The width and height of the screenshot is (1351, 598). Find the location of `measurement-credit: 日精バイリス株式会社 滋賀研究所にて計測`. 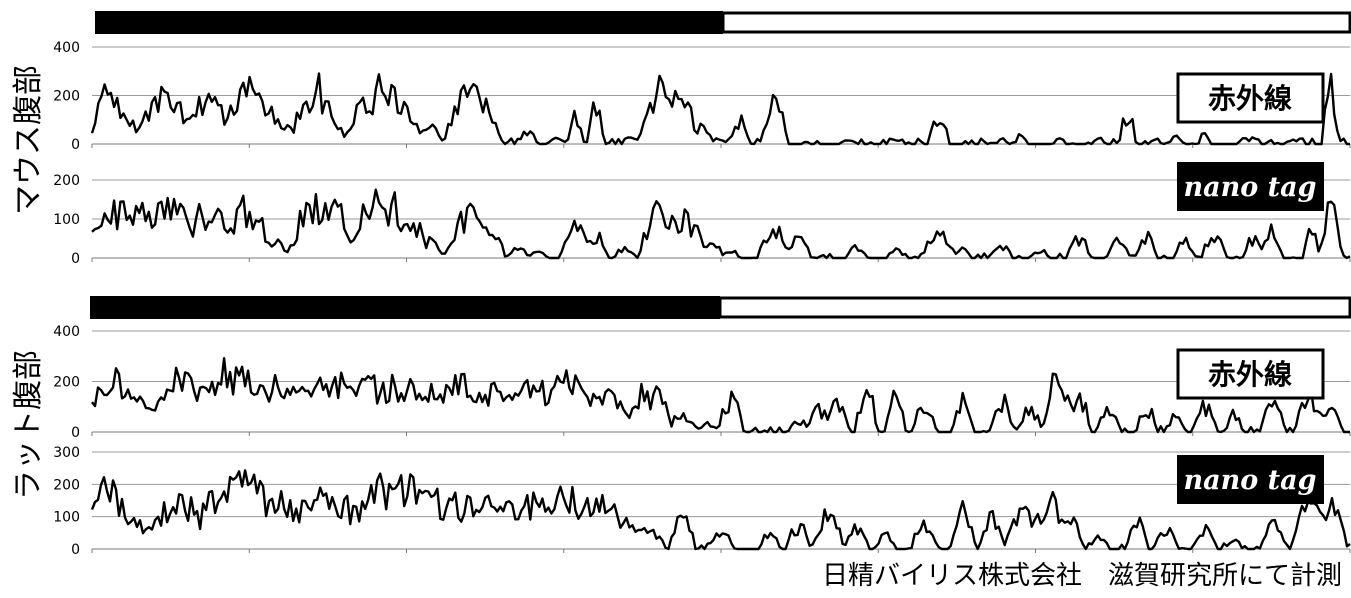

measurement-credit: 日精バイリス株式会社 滋賀研究所にて計測 is located at coordinates (1082, 576).